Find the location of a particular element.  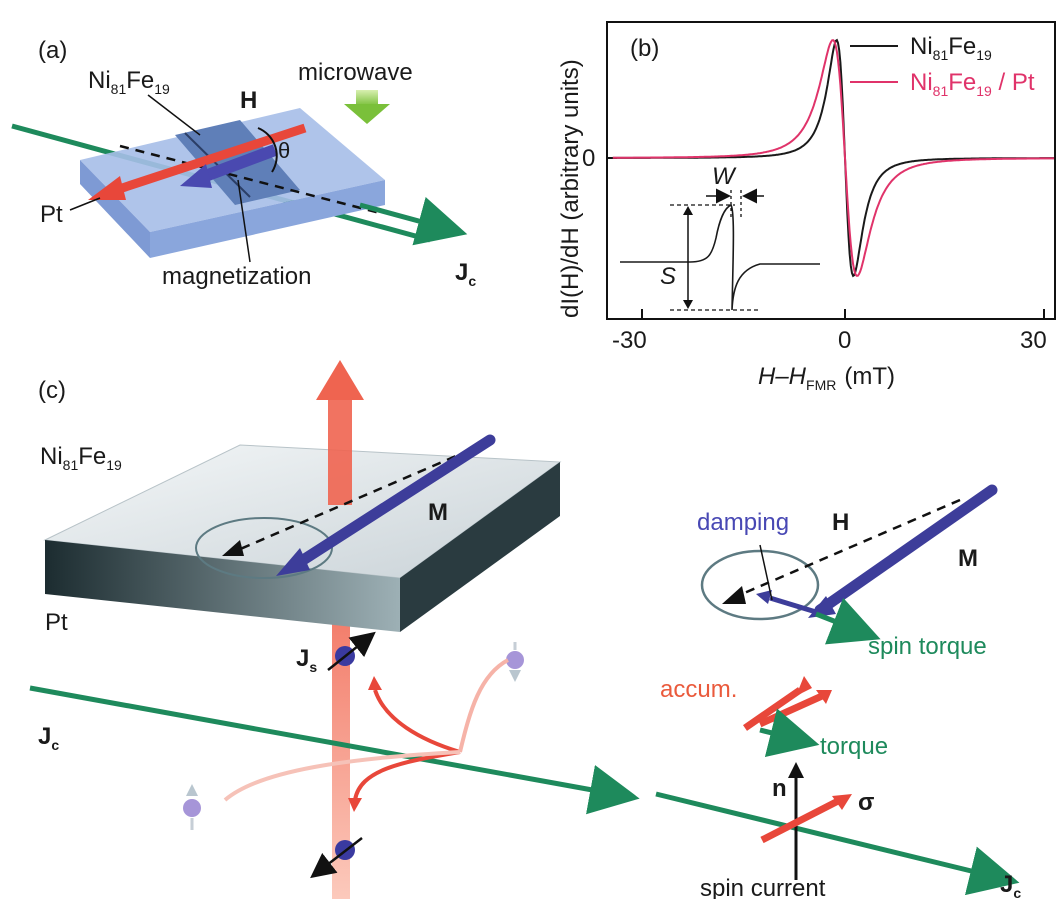

faded-spin-left-arrow is located at coordinates (192, 790).